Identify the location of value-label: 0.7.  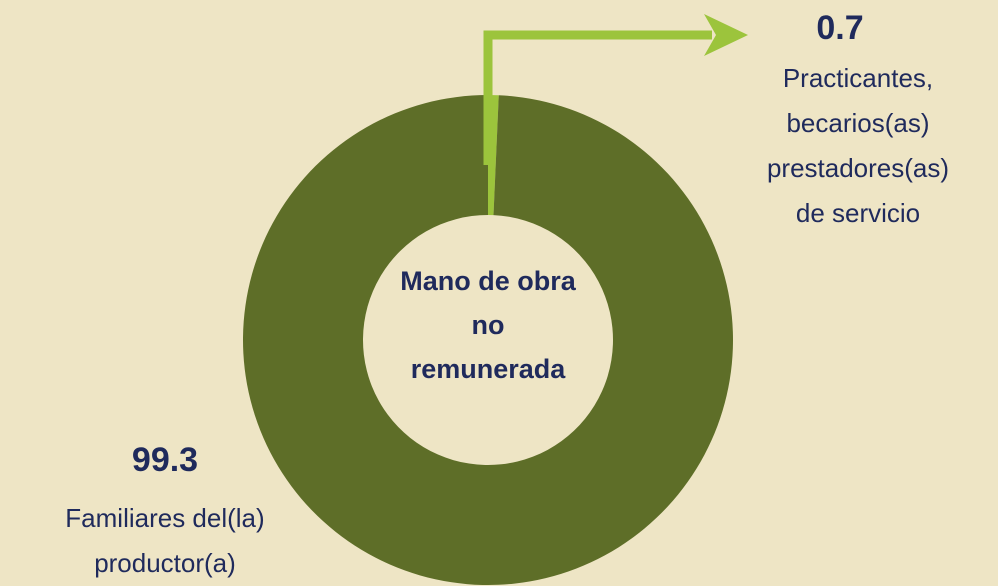
(839, 28).